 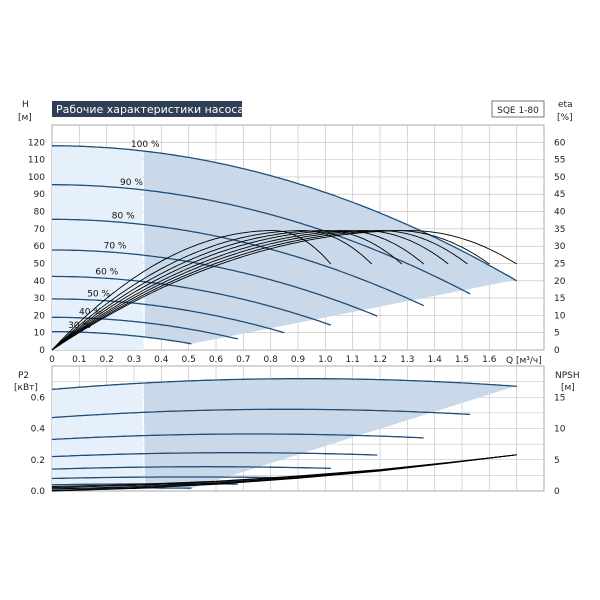 What do you see at coordinates (36, 143) in the screenshot?
I see `head-tick-label: 120` at bounding box center [36, 143].